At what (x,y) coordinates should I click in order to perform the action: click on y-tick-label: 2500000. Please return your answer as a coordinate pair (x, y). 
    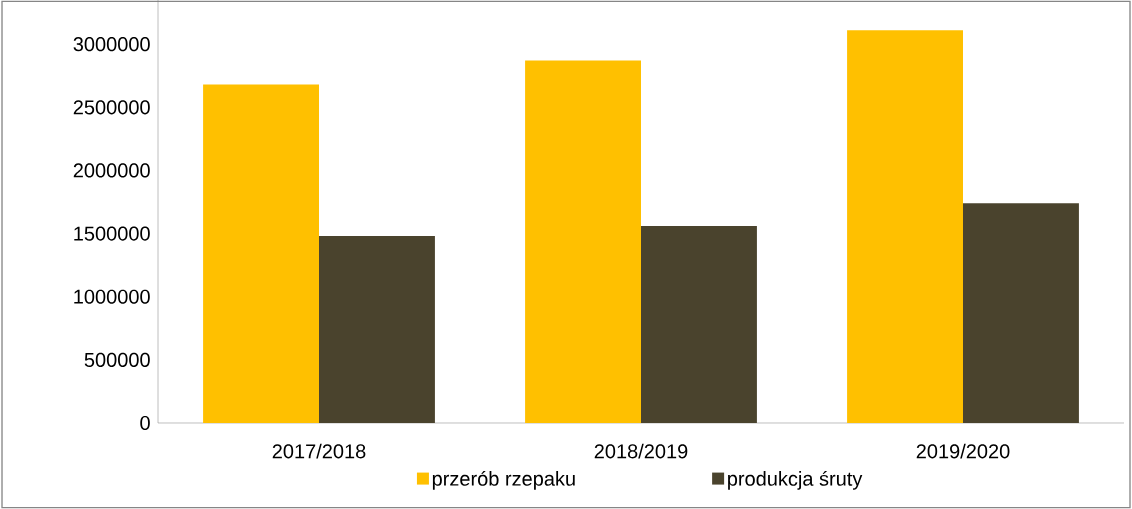
    Looking at the image, I should click on (111, 107).